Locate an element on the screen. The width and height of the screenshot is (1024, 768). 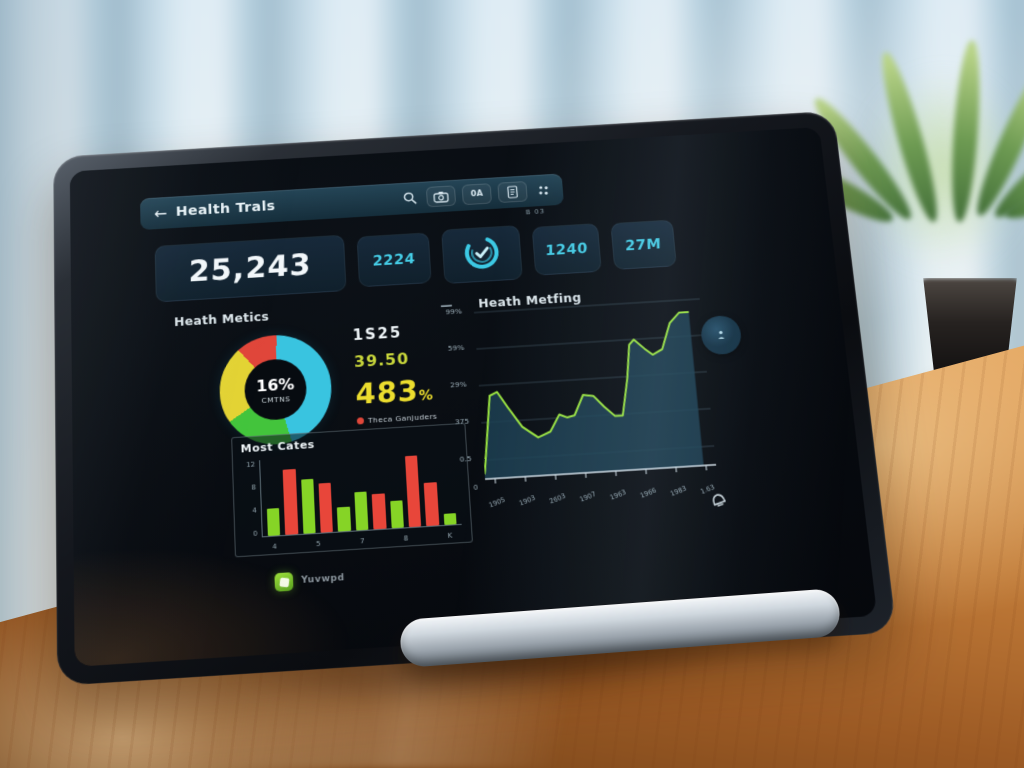
stat-card-primary: 25,243 is located at coordinates (250, 268).